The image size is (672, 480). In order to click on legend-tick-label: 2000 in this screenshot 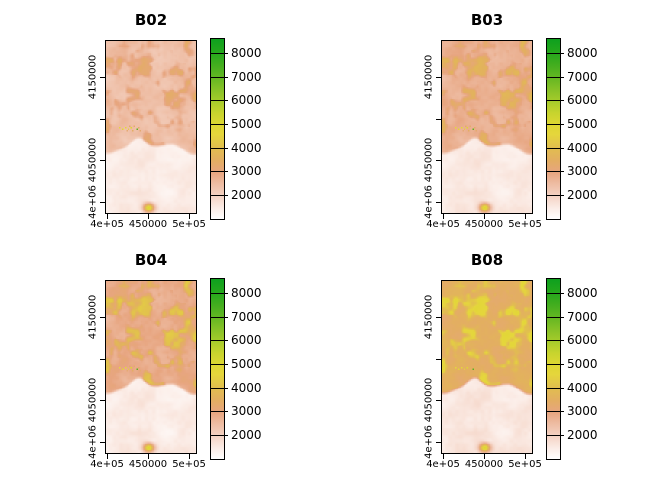, I will do `click(246, 435)`.